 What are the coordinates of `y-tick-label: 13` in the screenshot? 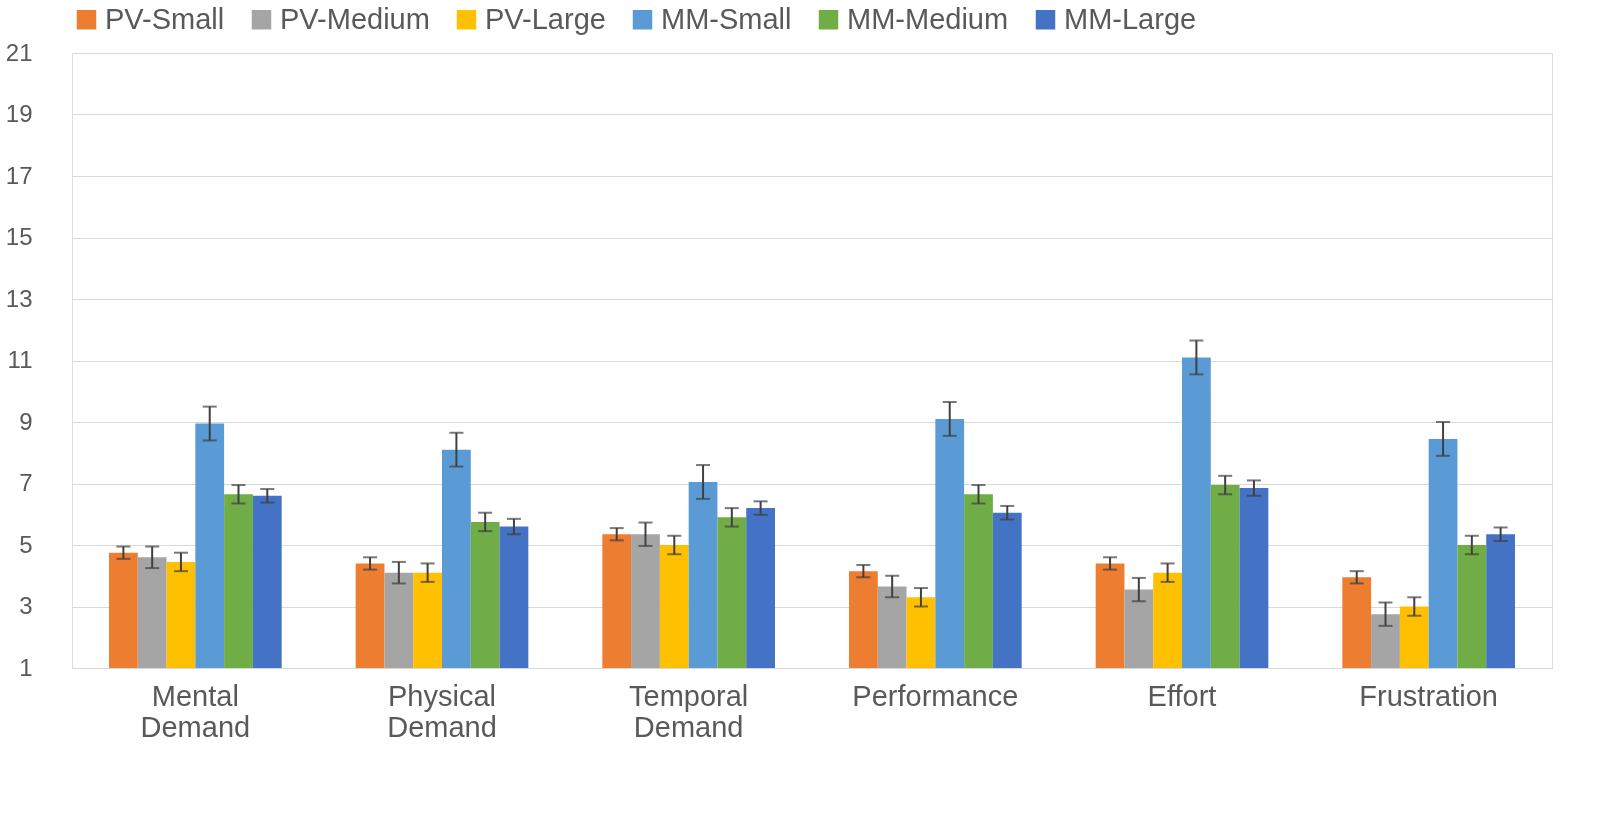 It's located at (19, 298).